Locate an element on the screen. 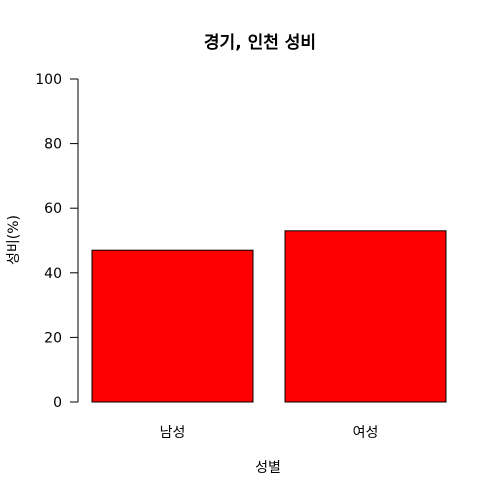  y-tick-label: 60 is located at coordinates (53, 209).